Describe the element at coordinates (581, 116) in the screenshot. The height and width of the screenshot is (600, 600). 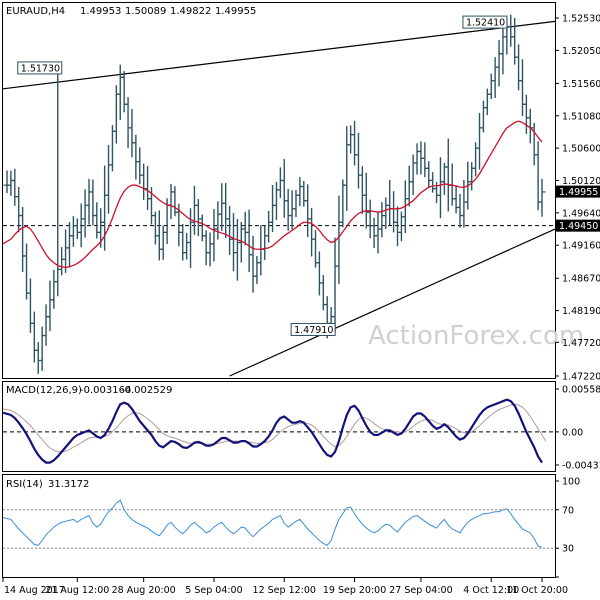
I see `price-y-tick-label: 1.51080` at that location.